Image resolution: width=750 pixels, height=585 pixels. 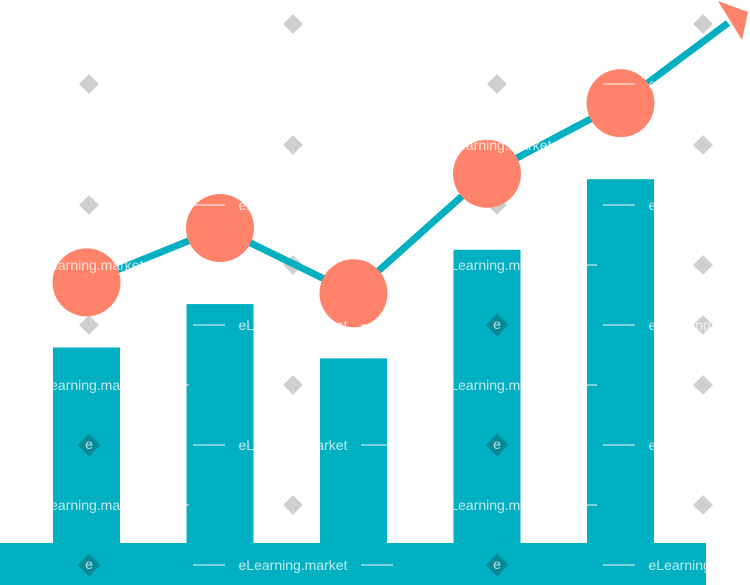 I want to click on chart-base-band, so click(x=353, y=564).